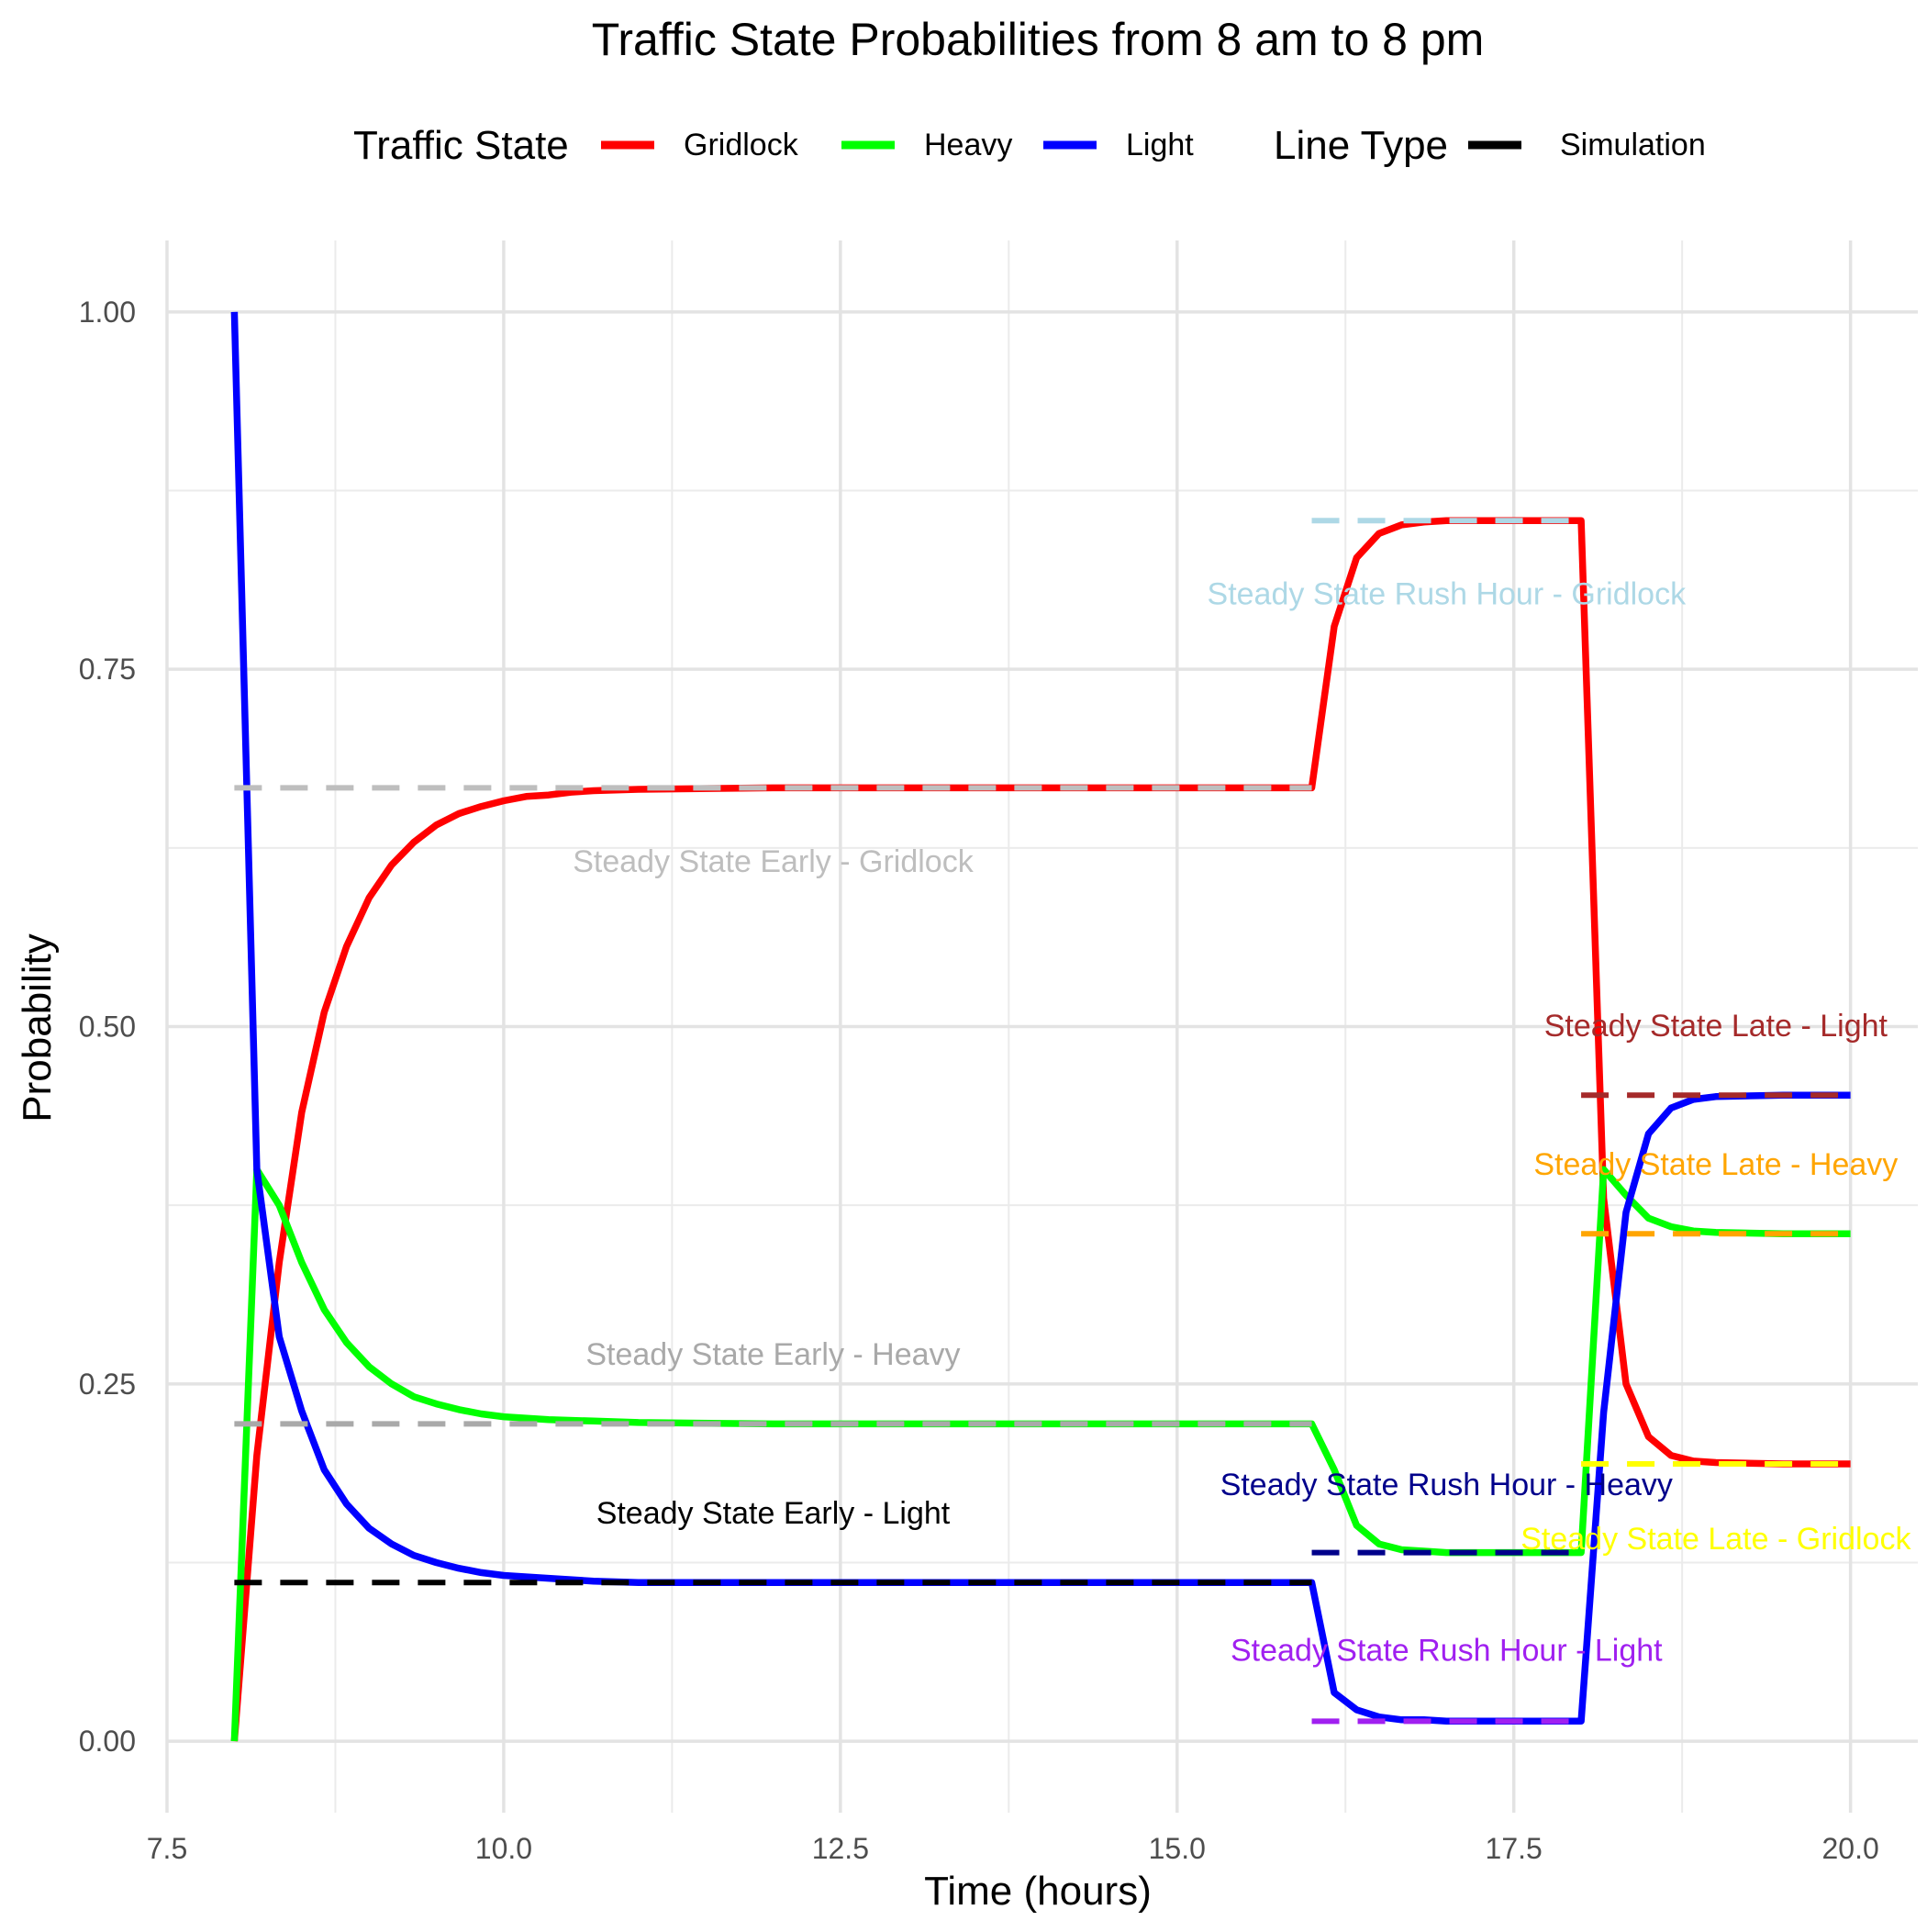 The image size is (1927, 1932). I want to click on y-tick-label: 1.00, so click(107, 312).